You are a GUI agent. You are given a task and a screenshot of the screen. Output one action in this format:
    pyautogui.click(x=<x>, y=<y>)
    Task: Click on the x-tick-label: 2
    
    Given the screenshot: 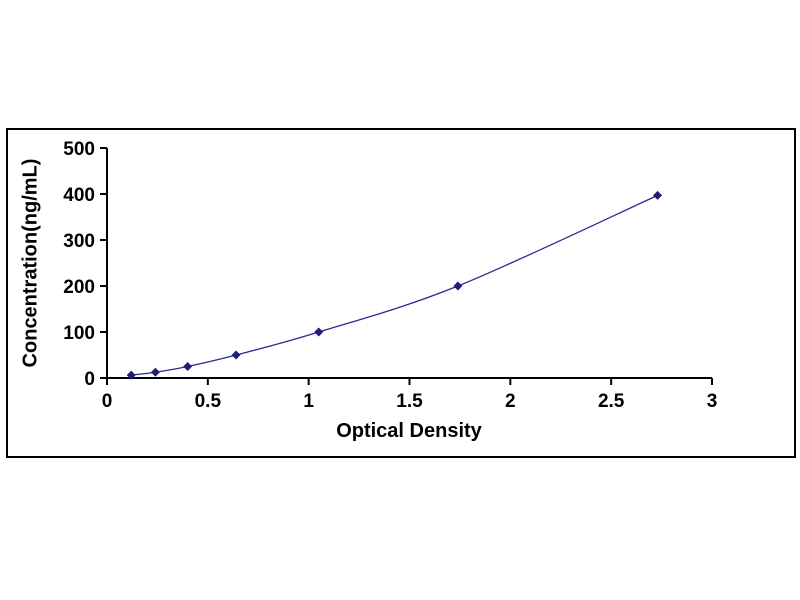 What is the action you would take?
    pyautogui.click(x=510, y=401)
    